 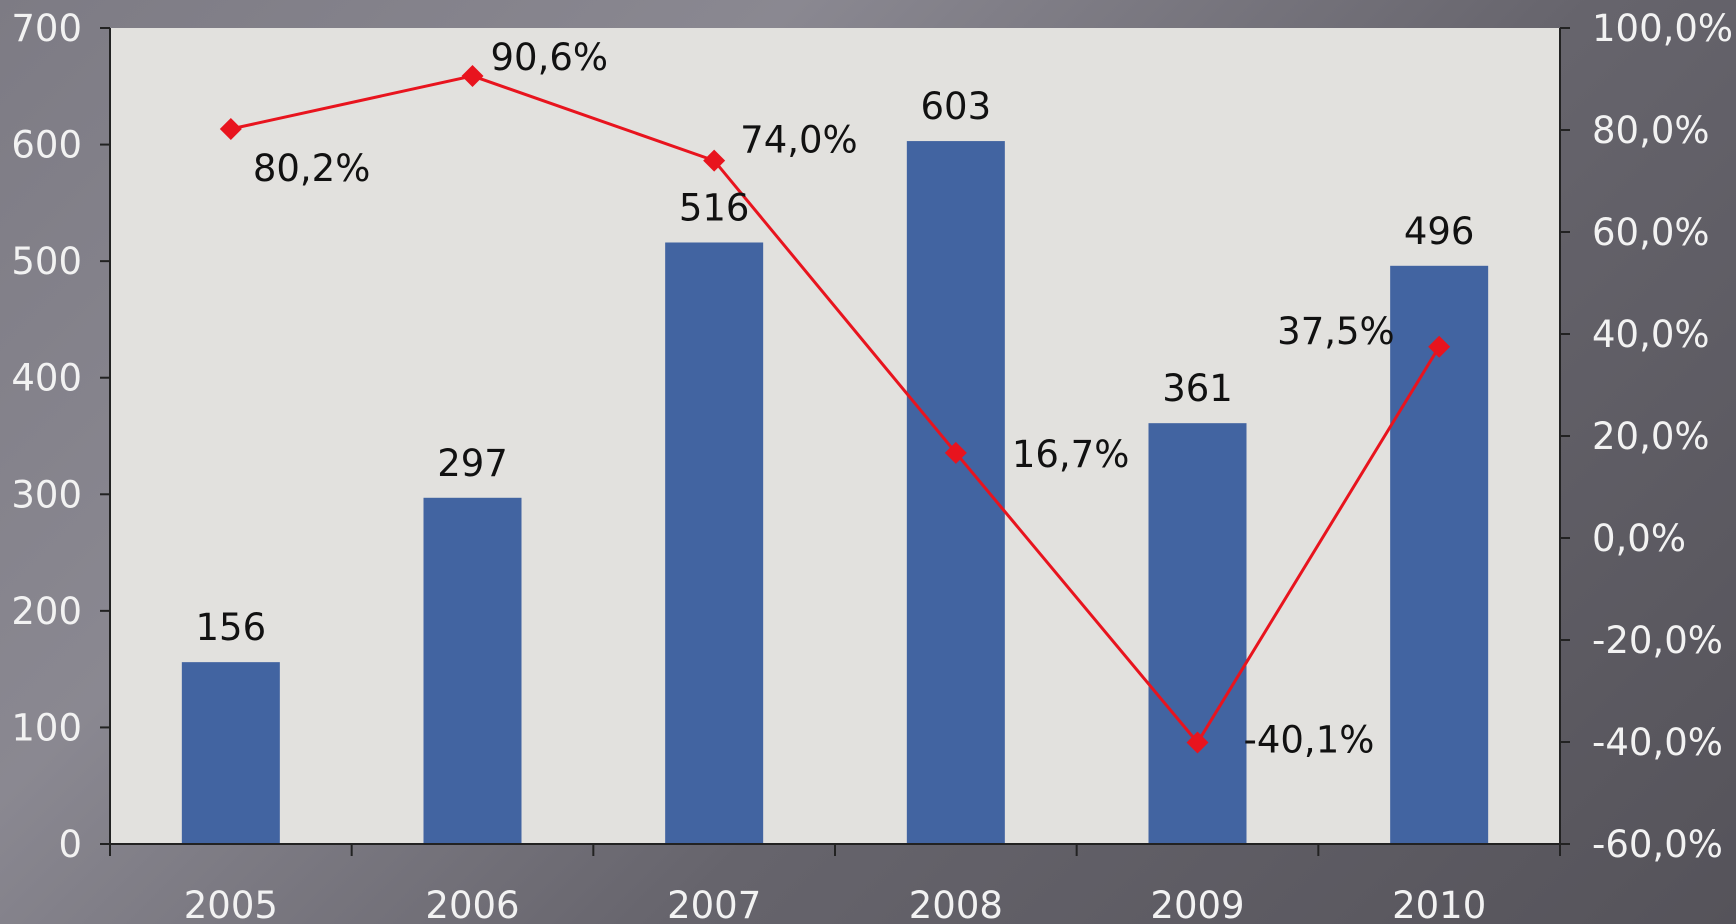 I want to click on line-value-label: 80,2%, so click(x=312, y=168).